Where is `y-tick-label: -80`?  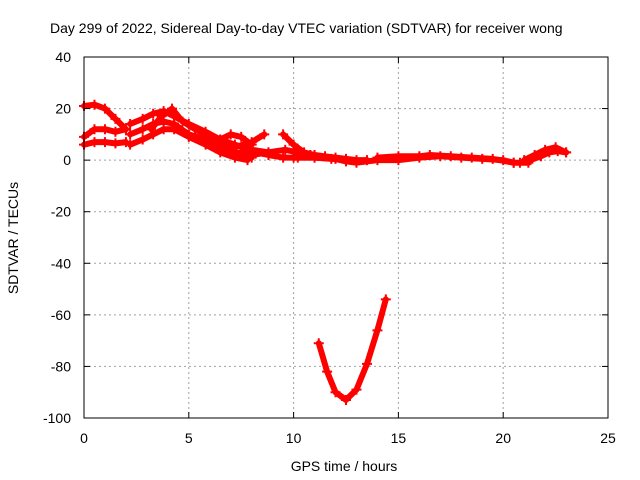 y-tick-label: -80 is located at coordinates (61, 366).